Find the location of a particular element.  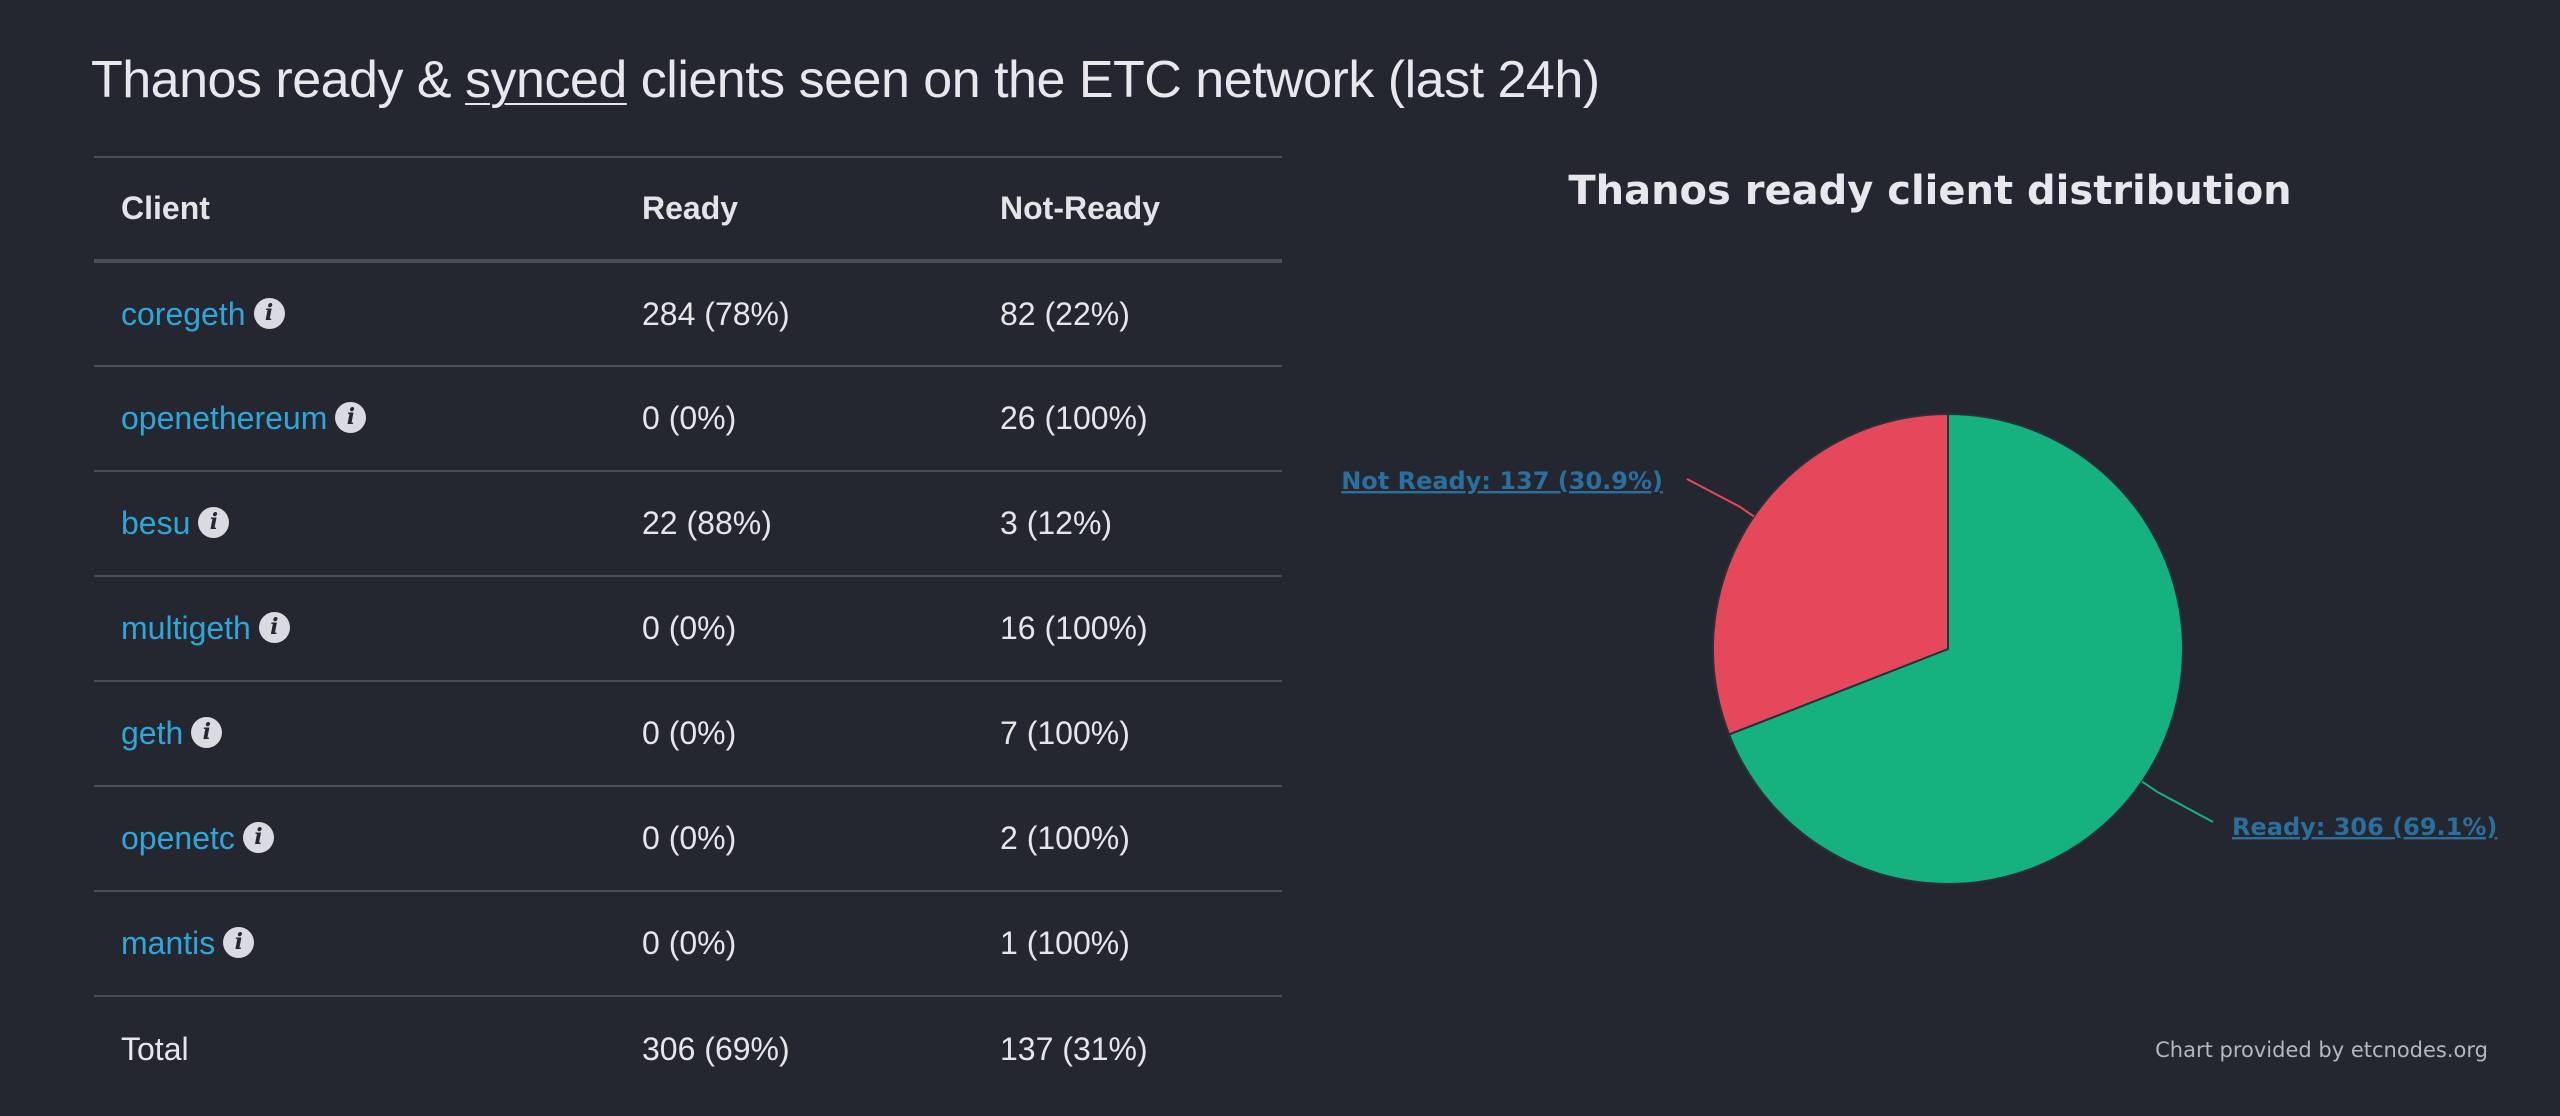

not-ready-cell: 26 (100%) is located at coordinates (1074, 418).